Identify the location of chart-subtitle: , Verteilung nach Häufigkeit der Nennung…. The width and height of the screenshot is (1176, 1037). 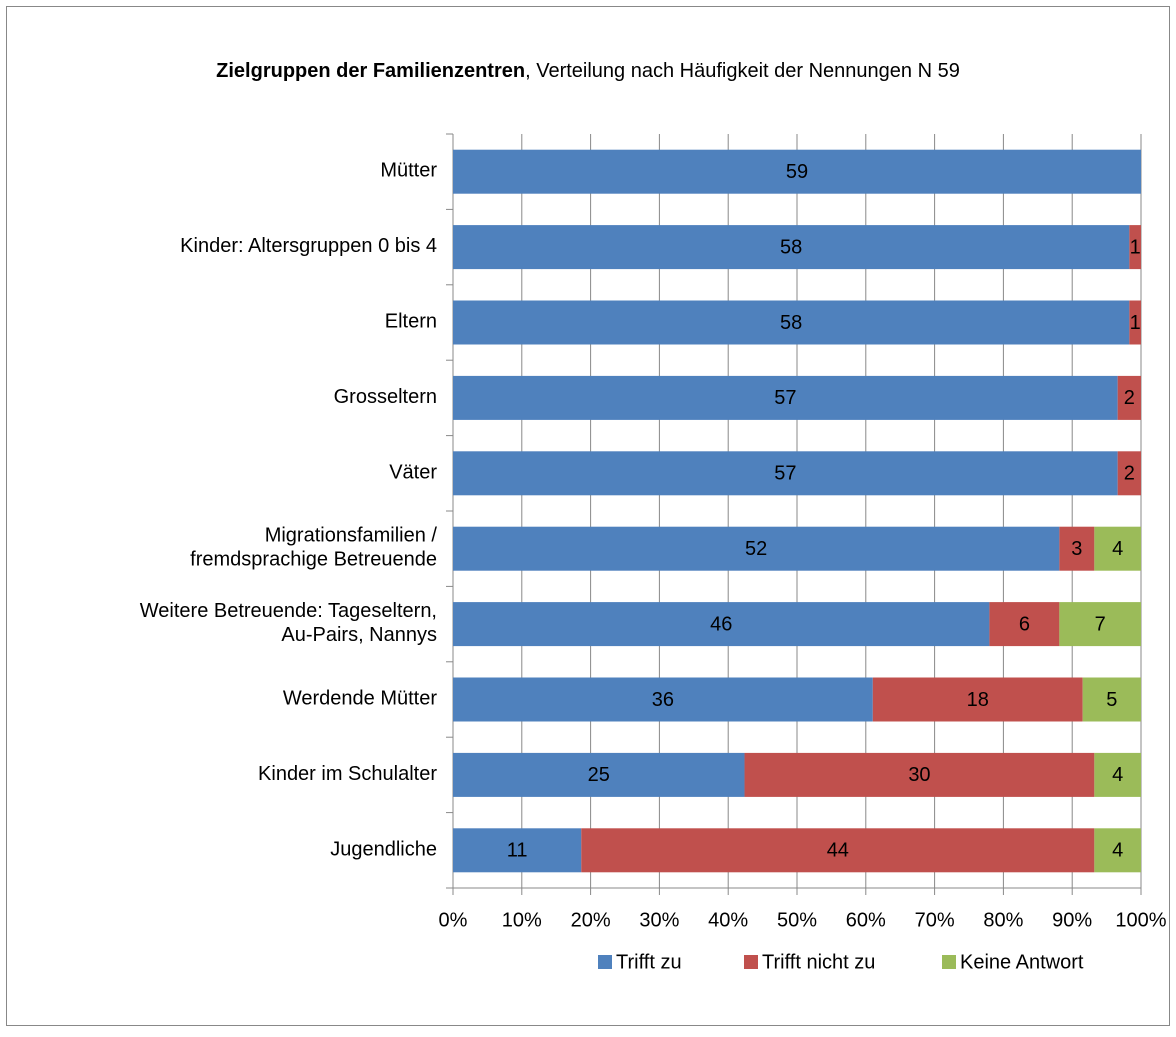
(742, 71).